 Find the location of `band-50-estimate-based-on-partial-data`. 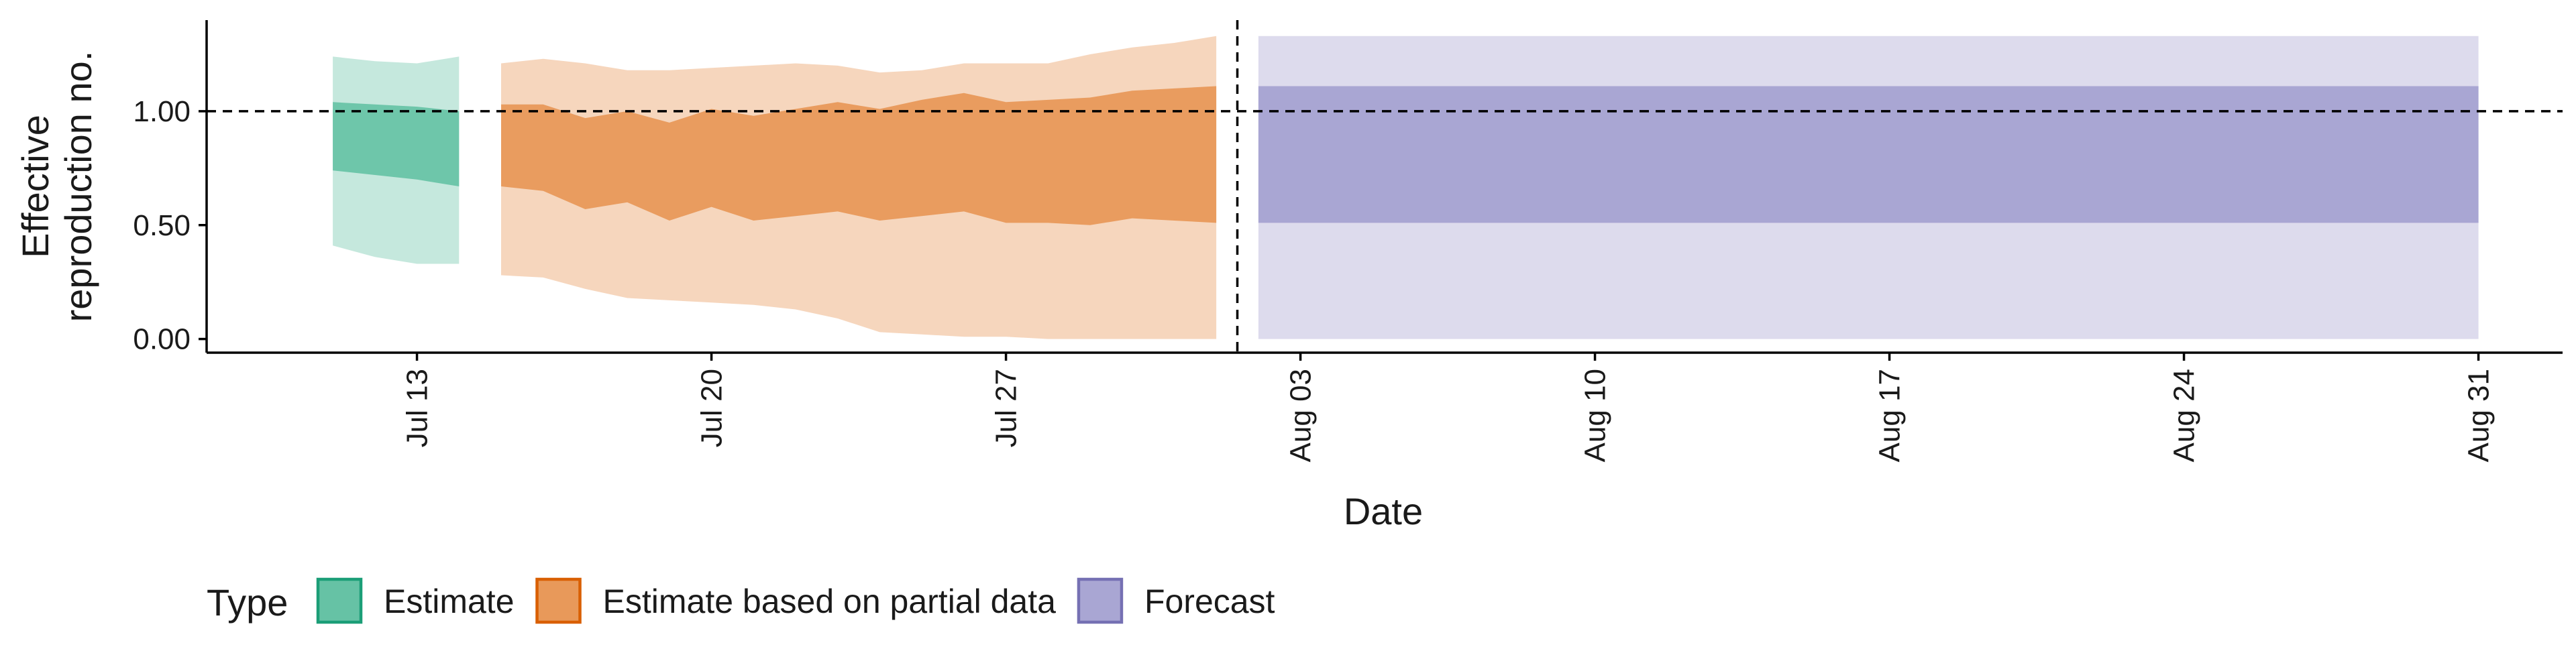

band-50-estimate-based-on-partial-data is located at coordinates (859, 156).